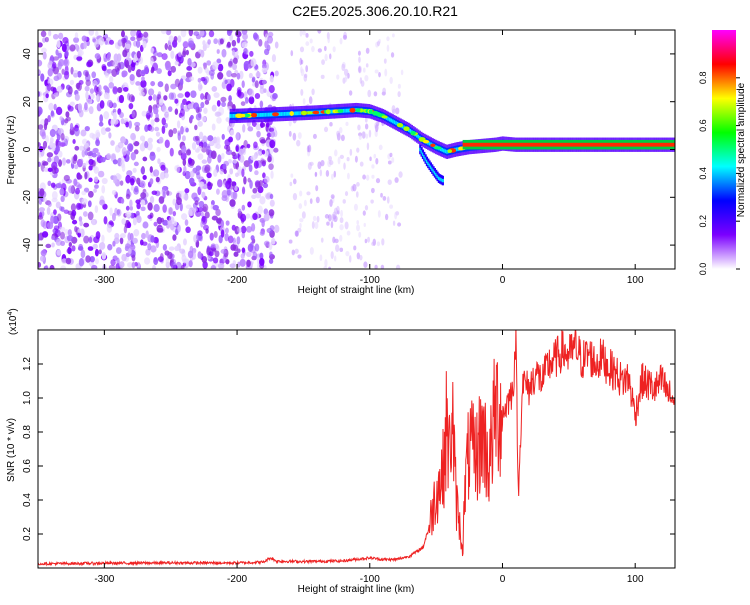 The width and height of the screenshot is (750, 605). What do you see at coordinates (503, 280) in the screenshot?
I see `x-tick-label: 0` at bounding box center [503, 280].